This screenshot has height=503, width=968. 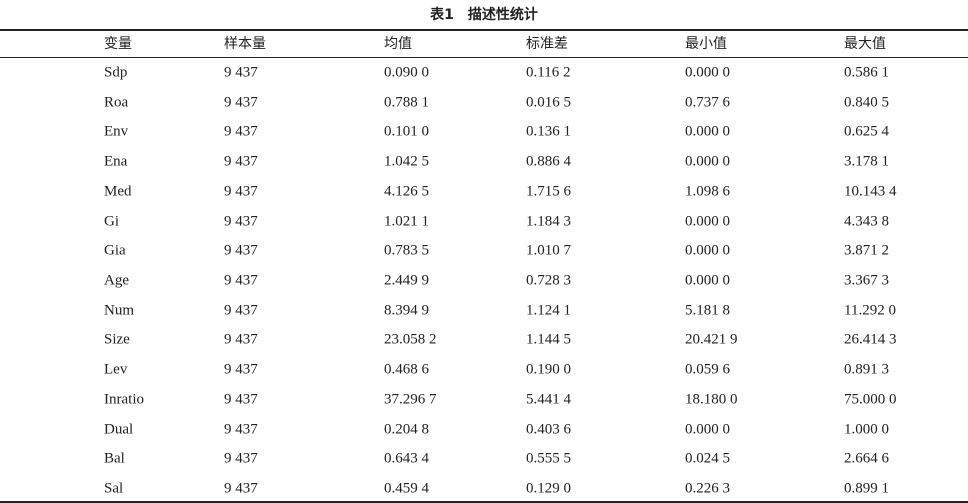 What do you see at coordinates (707, 369) in the screenshot?
I see `table-cell: 0.059 6` at bounding box center [707, 369].